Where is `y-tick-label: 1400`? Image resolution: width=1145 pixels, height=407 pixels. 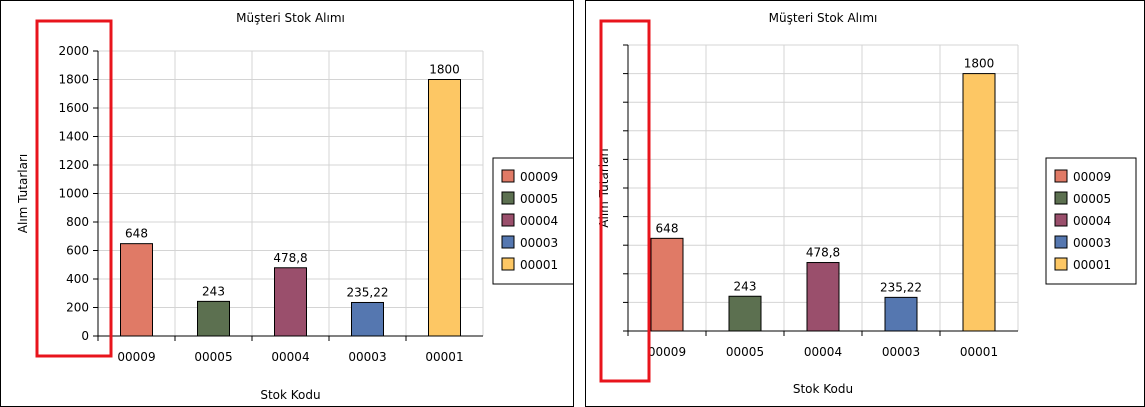
y-tick-label: 1400 is located at coordinates (73, 137).